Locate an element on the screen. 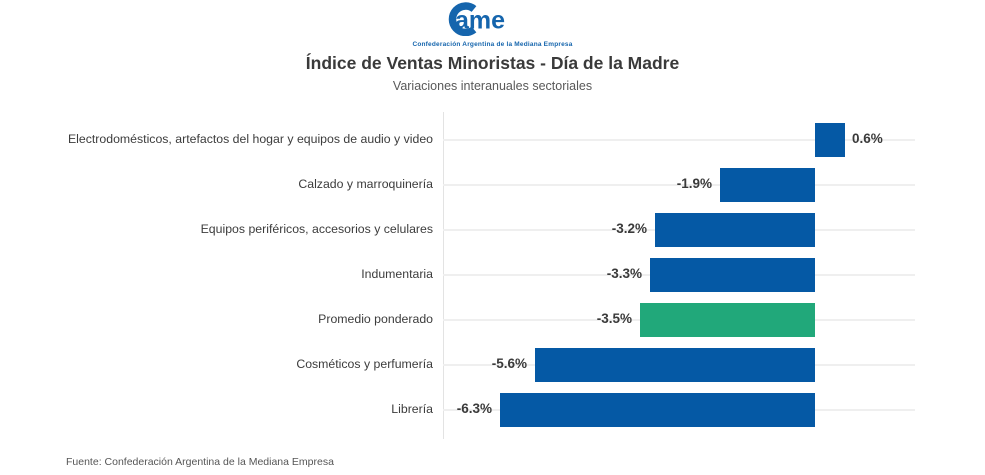 The image size is (985, 475). came-logo-icon: ame is located at coordinates (476, 19).